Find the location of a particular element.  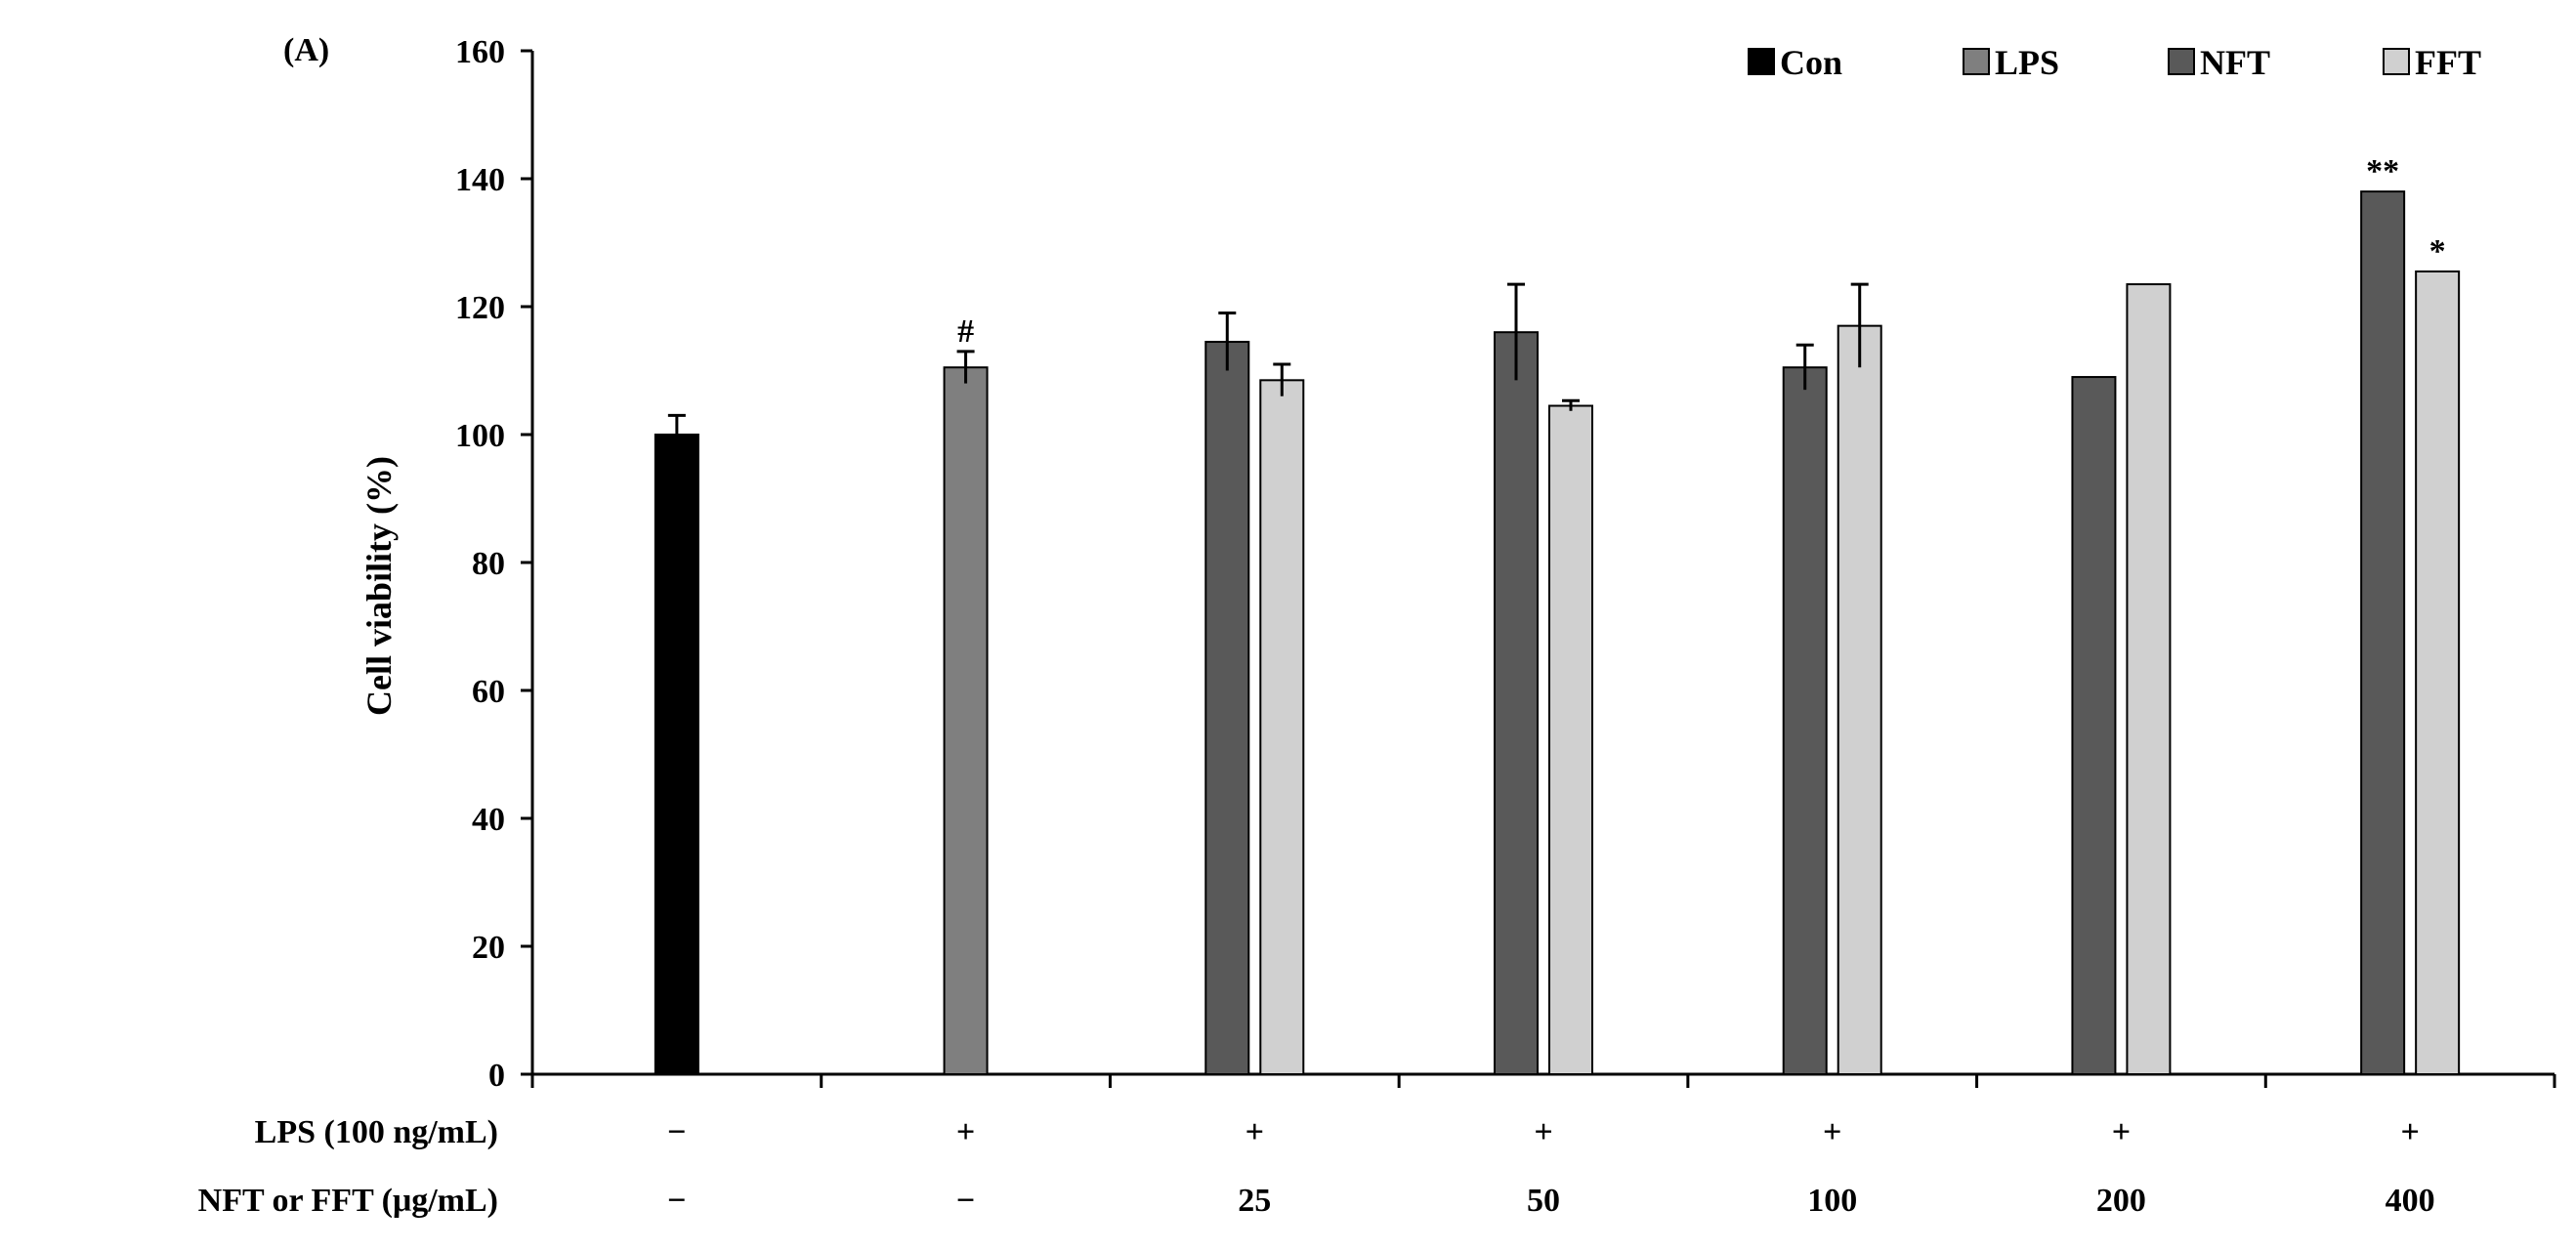

y-tick-label: 20 is located at coordinates (488, 948).